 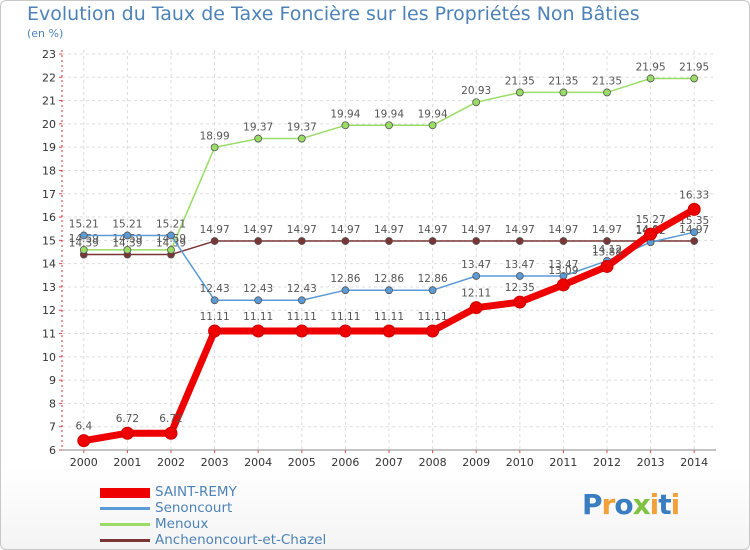 I want to click on y-tick-label: 13, so click(x=49, y=287).